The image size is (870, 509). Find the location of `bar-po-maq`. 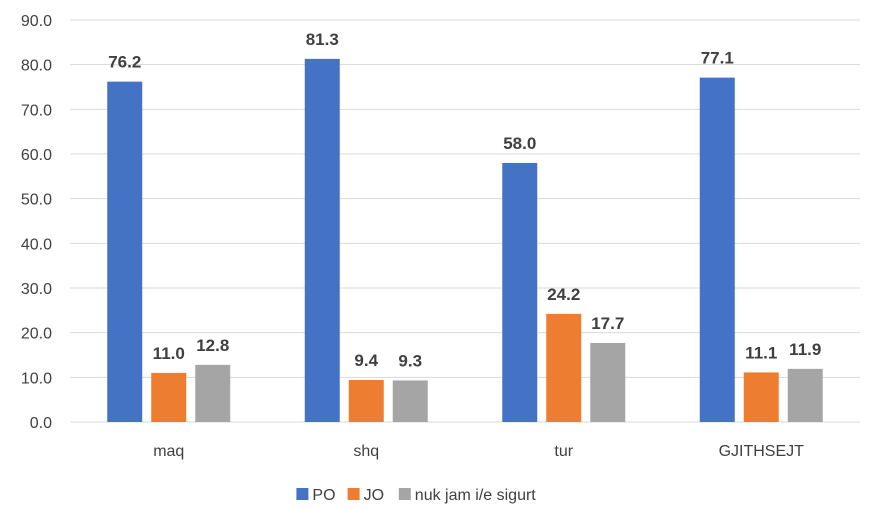

bar-po-maq is located at coordinates (125, 251).